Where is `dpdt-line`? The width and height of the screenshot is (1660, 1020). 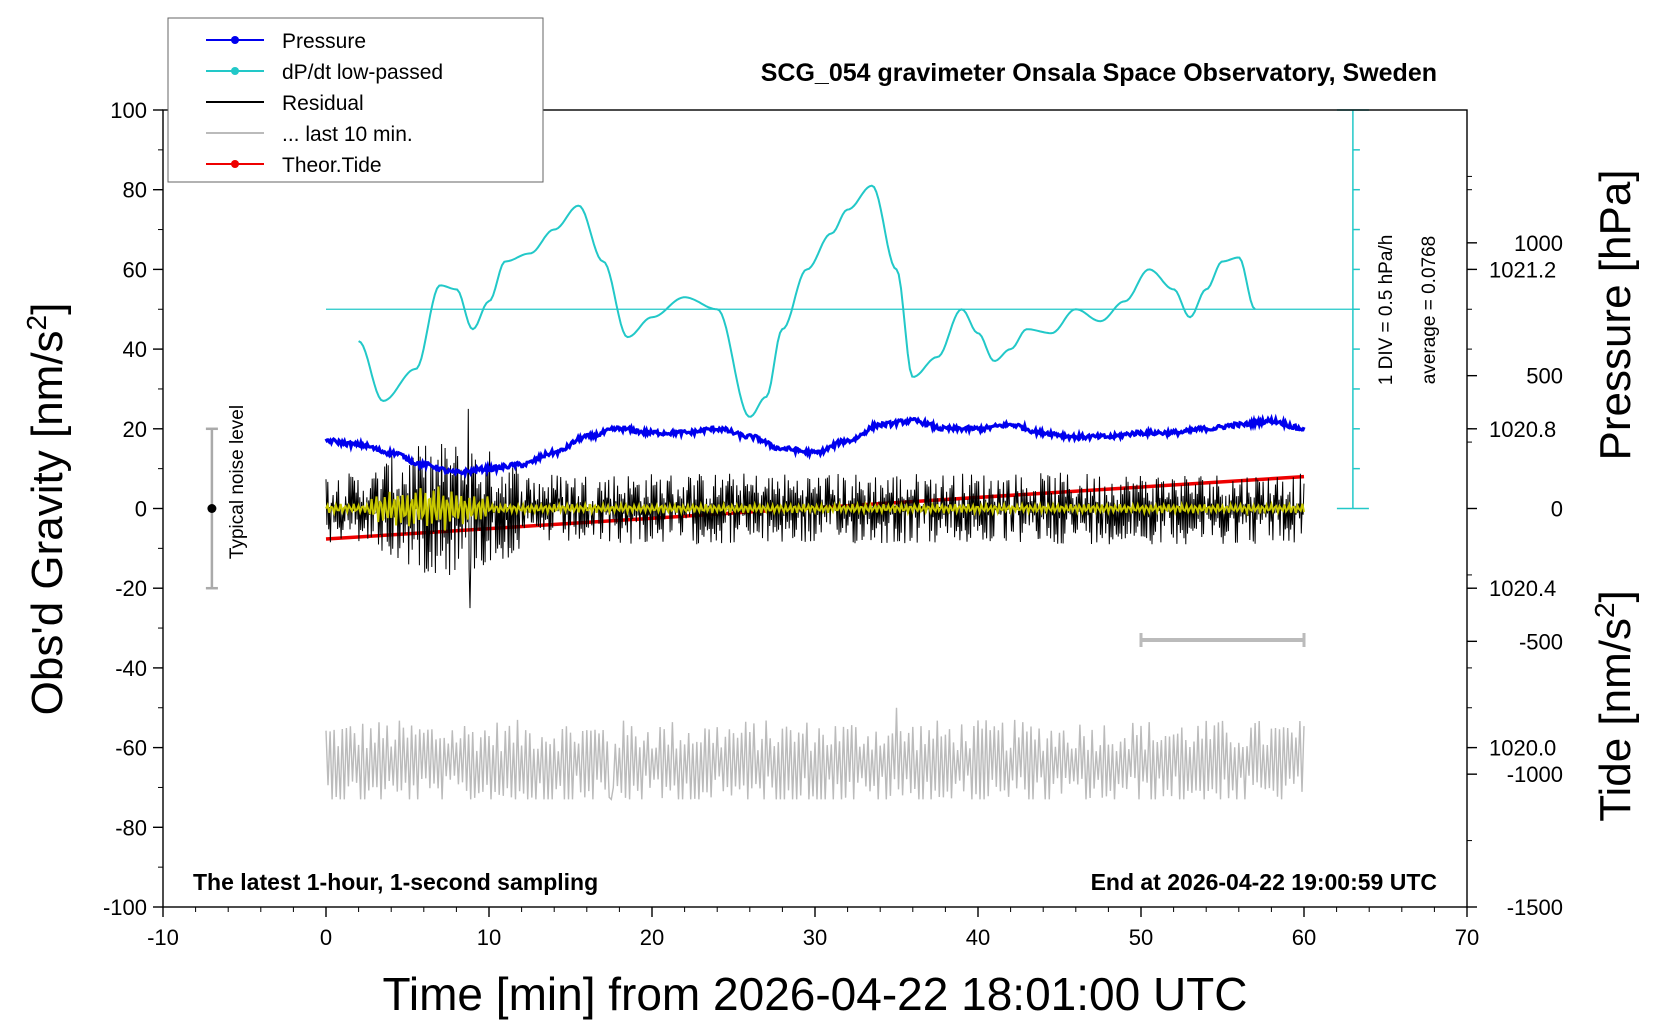
dpdt-line is located at coordinates (807, 301).